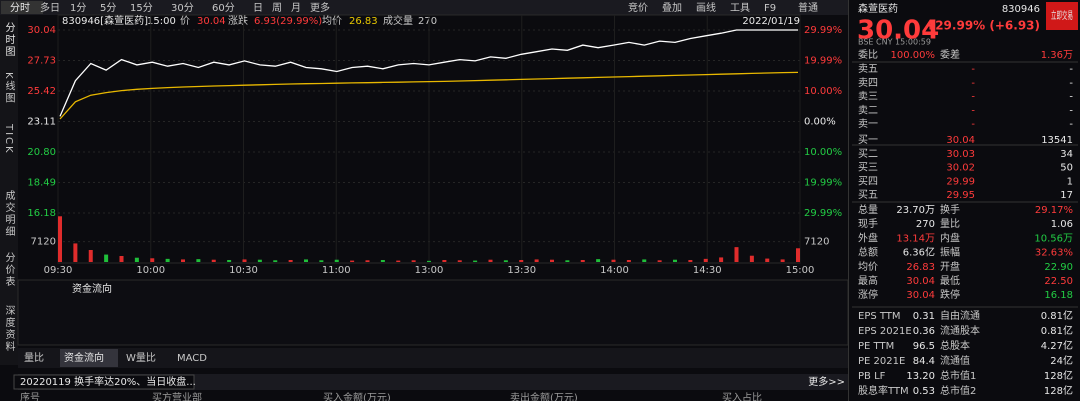 The height and width of the screenshot is (401, 1080). Describe the element at coordinates (958, 390) in the screenshot. I see `fund-label: 总市值2` at that location.